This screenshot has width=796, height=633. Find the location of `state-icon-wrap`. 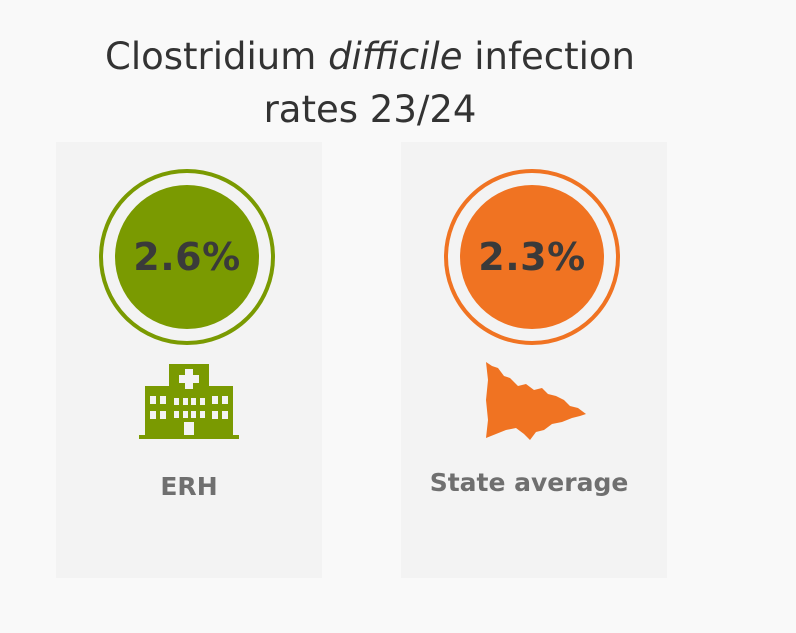

state-icon-wrap is located at coordinates (534, 402).